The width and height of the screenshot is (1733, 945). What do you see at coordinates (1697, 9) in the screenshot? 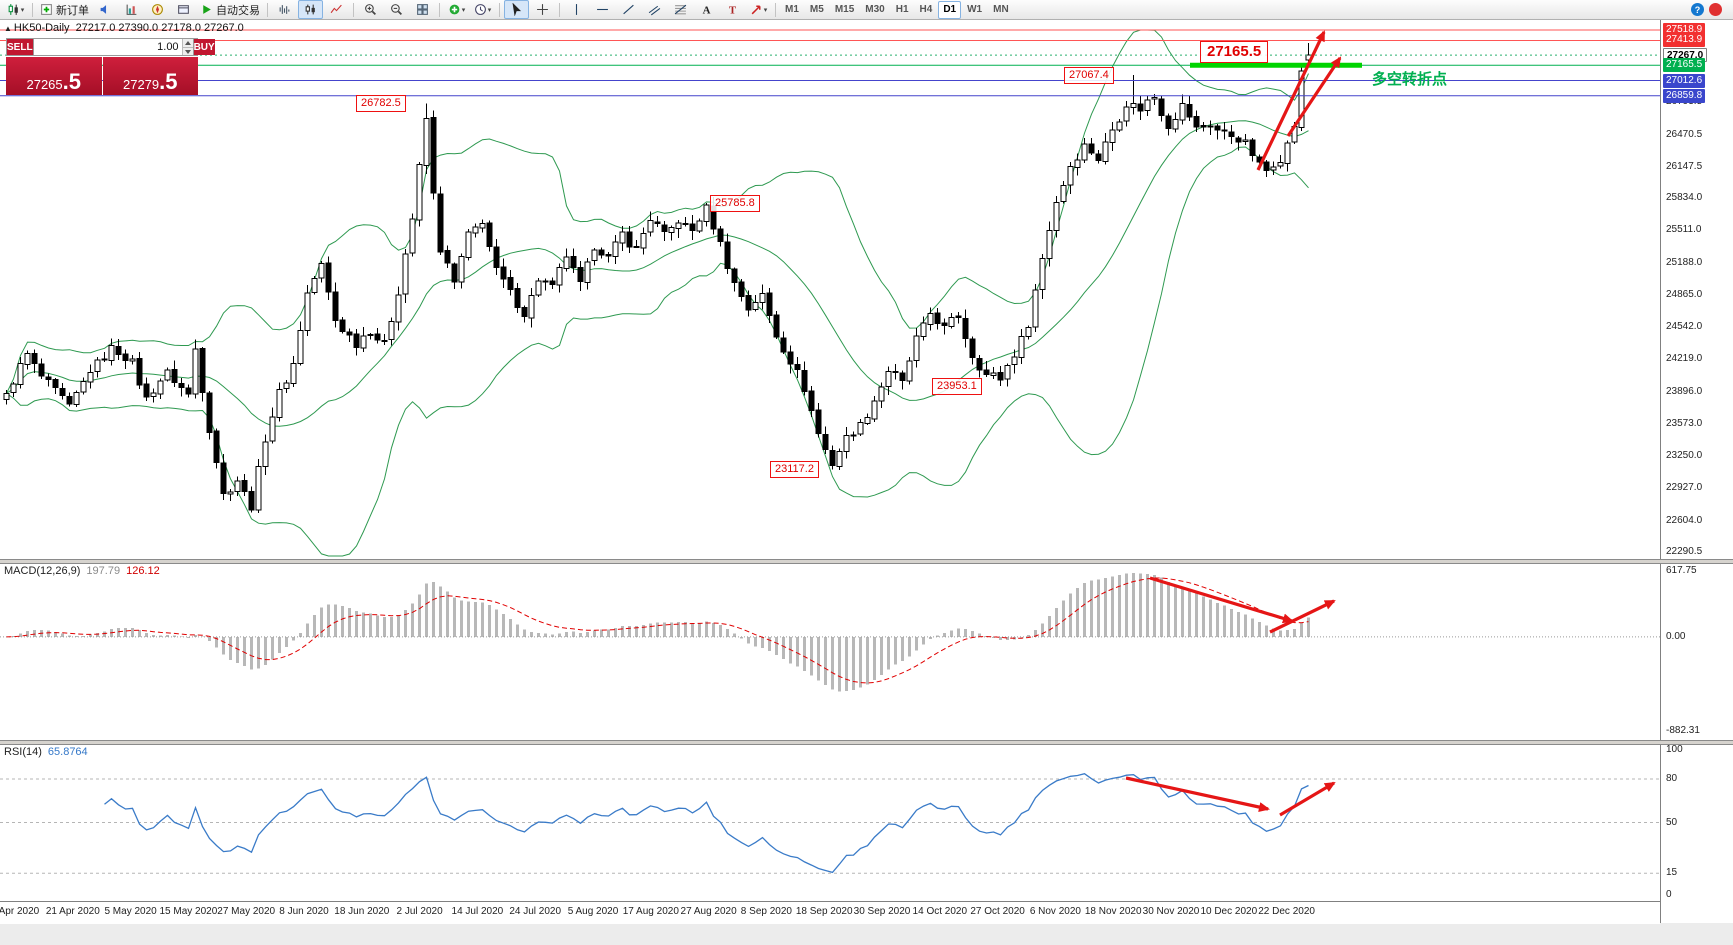
I see `community-icon: ?` at bounding box center [1697, 9].